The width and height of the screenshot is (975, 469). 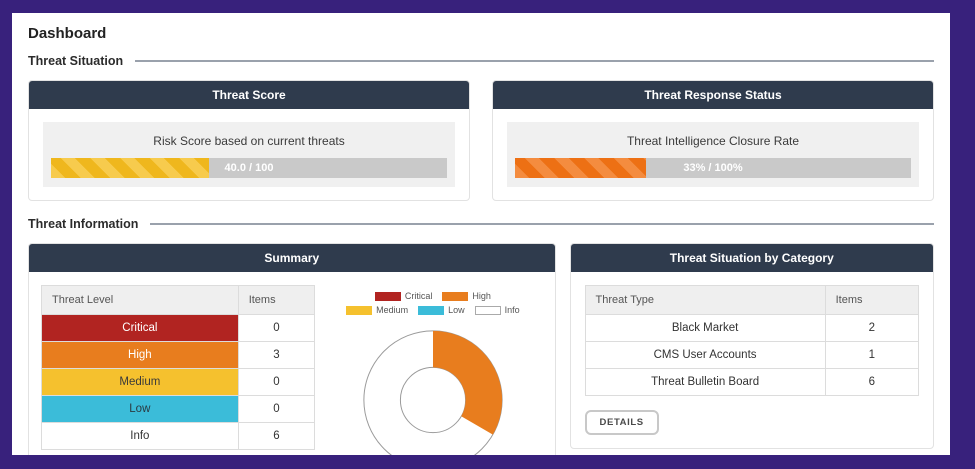 I want to click on legend-row-1: Critical High, so click(x=433, y=296).